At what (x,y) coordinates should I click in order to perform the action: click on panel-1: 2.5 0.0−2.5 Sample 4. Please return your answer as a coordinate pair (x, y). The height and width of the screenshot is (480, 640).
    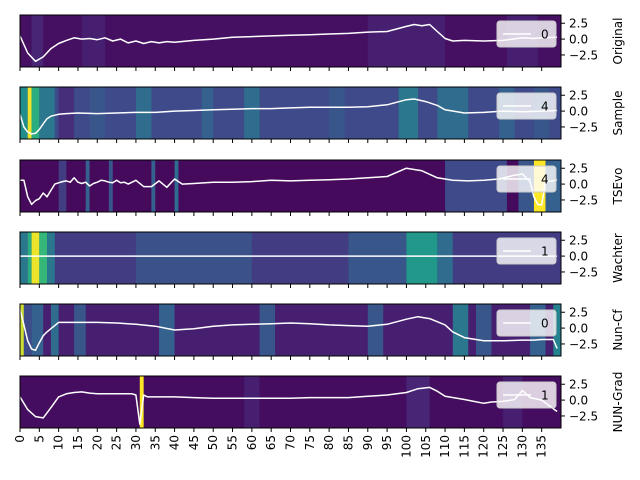
    Looking at the image, I should click on (322, 114).